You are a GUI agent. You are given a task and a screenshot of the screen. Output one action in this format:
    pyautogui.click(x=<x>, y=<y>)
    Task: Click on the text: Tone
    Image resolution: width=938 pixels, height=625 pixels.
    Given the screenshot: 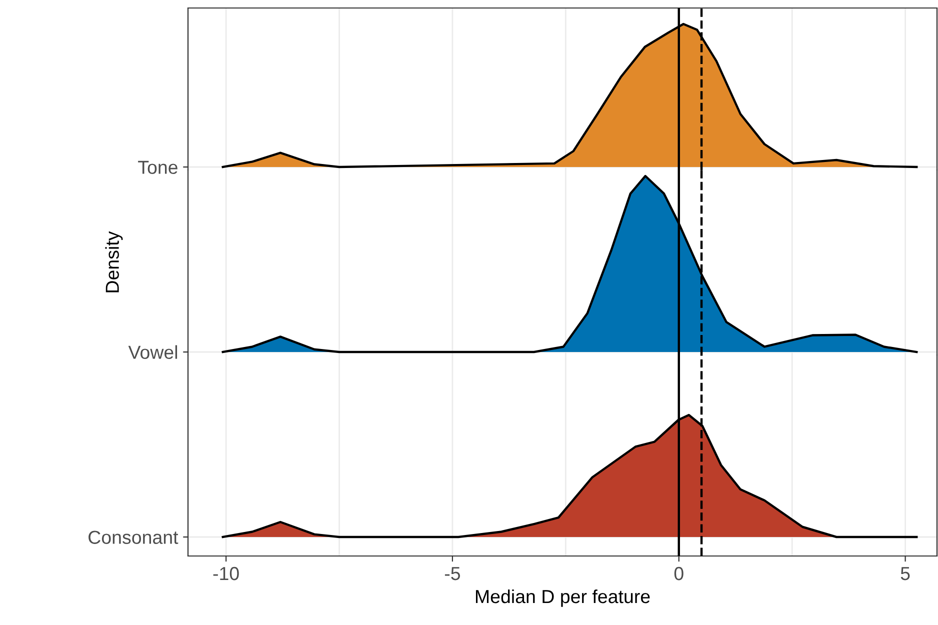 What is the action you would take?
    pyautogui.click(x=158, y=167)
    